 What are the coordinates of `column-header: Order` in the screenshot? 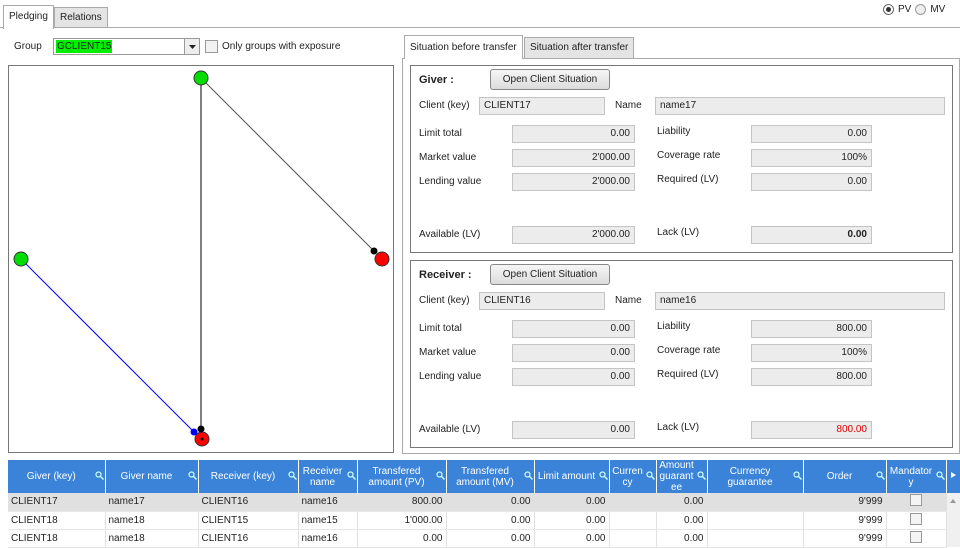 It's located at (845, 476).